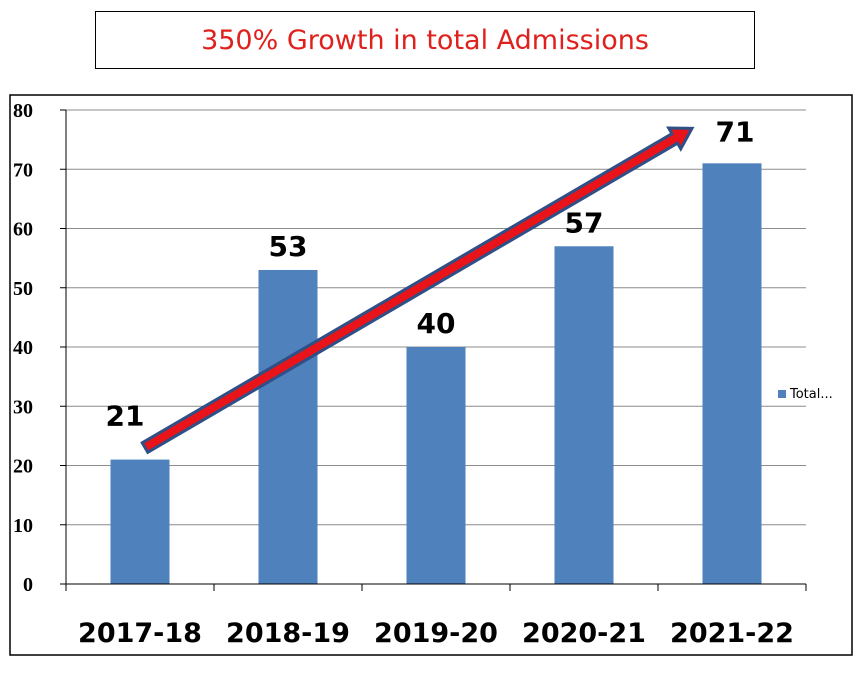 This screenshot has width=864, height=676. Describe the element at coordinates (584, 222) in the screenshot. I see `data-label: 57` at that location.